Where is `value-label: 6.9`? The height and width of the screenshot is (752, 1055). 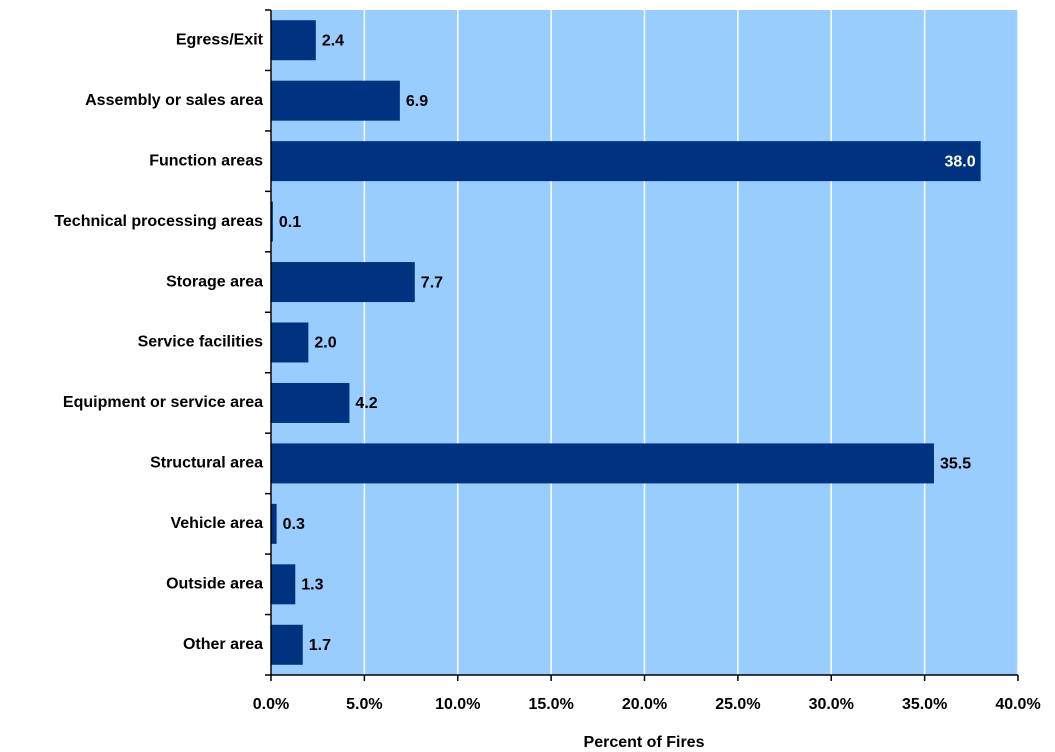 value-label: 6.9 is located at coordinates (417, 101).